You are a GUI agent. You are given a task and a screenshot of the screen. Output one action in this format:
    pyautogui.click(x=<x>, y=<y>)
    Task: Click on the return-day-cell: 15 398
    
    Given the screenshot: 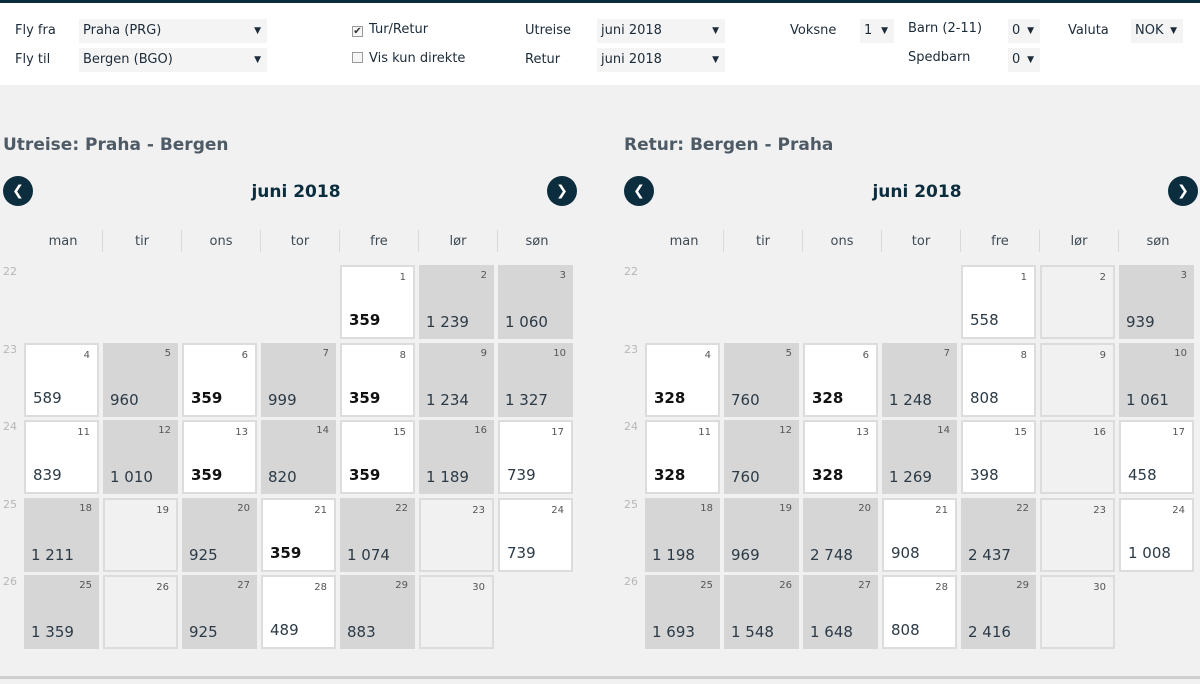 What is the action you would take?
    pyautogui.click(x=998, y=457)
    